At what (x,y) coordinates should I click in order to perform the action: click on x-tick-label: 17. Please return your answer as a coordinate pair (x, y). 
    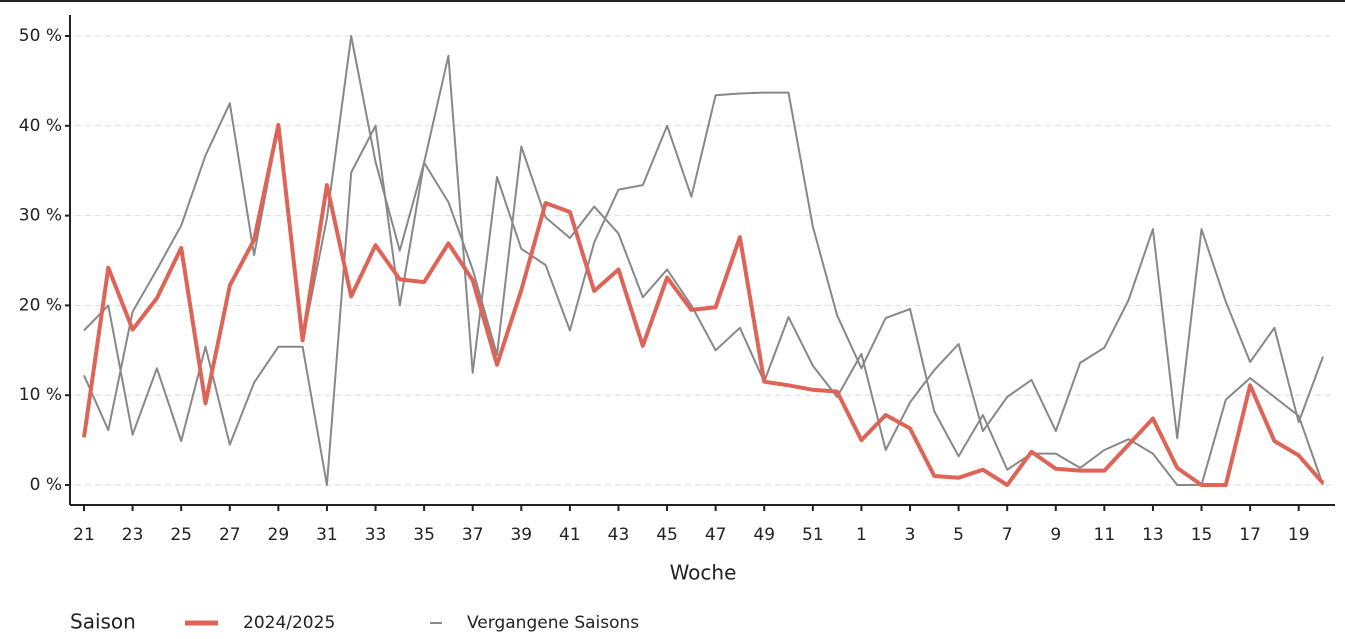
    Looking at the image, I should click on (1250, 535).